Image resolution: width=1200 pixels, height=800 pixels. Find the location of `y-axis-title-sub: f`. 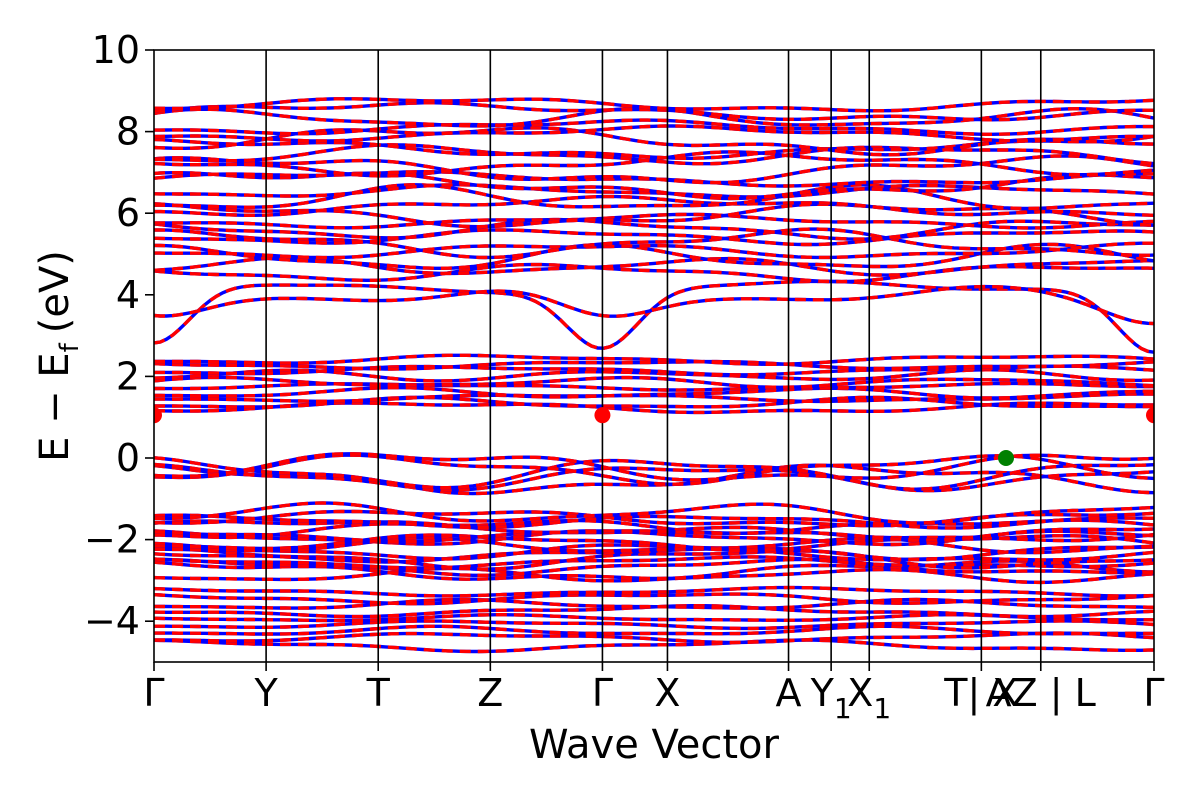

y-axis-title-sub: f is located at coordinates (70, 347).